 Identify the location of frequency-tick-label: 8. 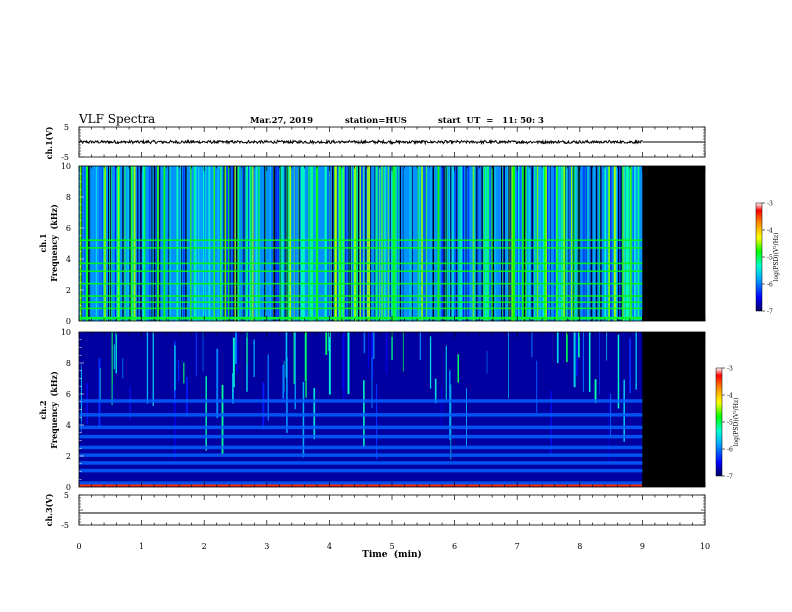
(68, 197).